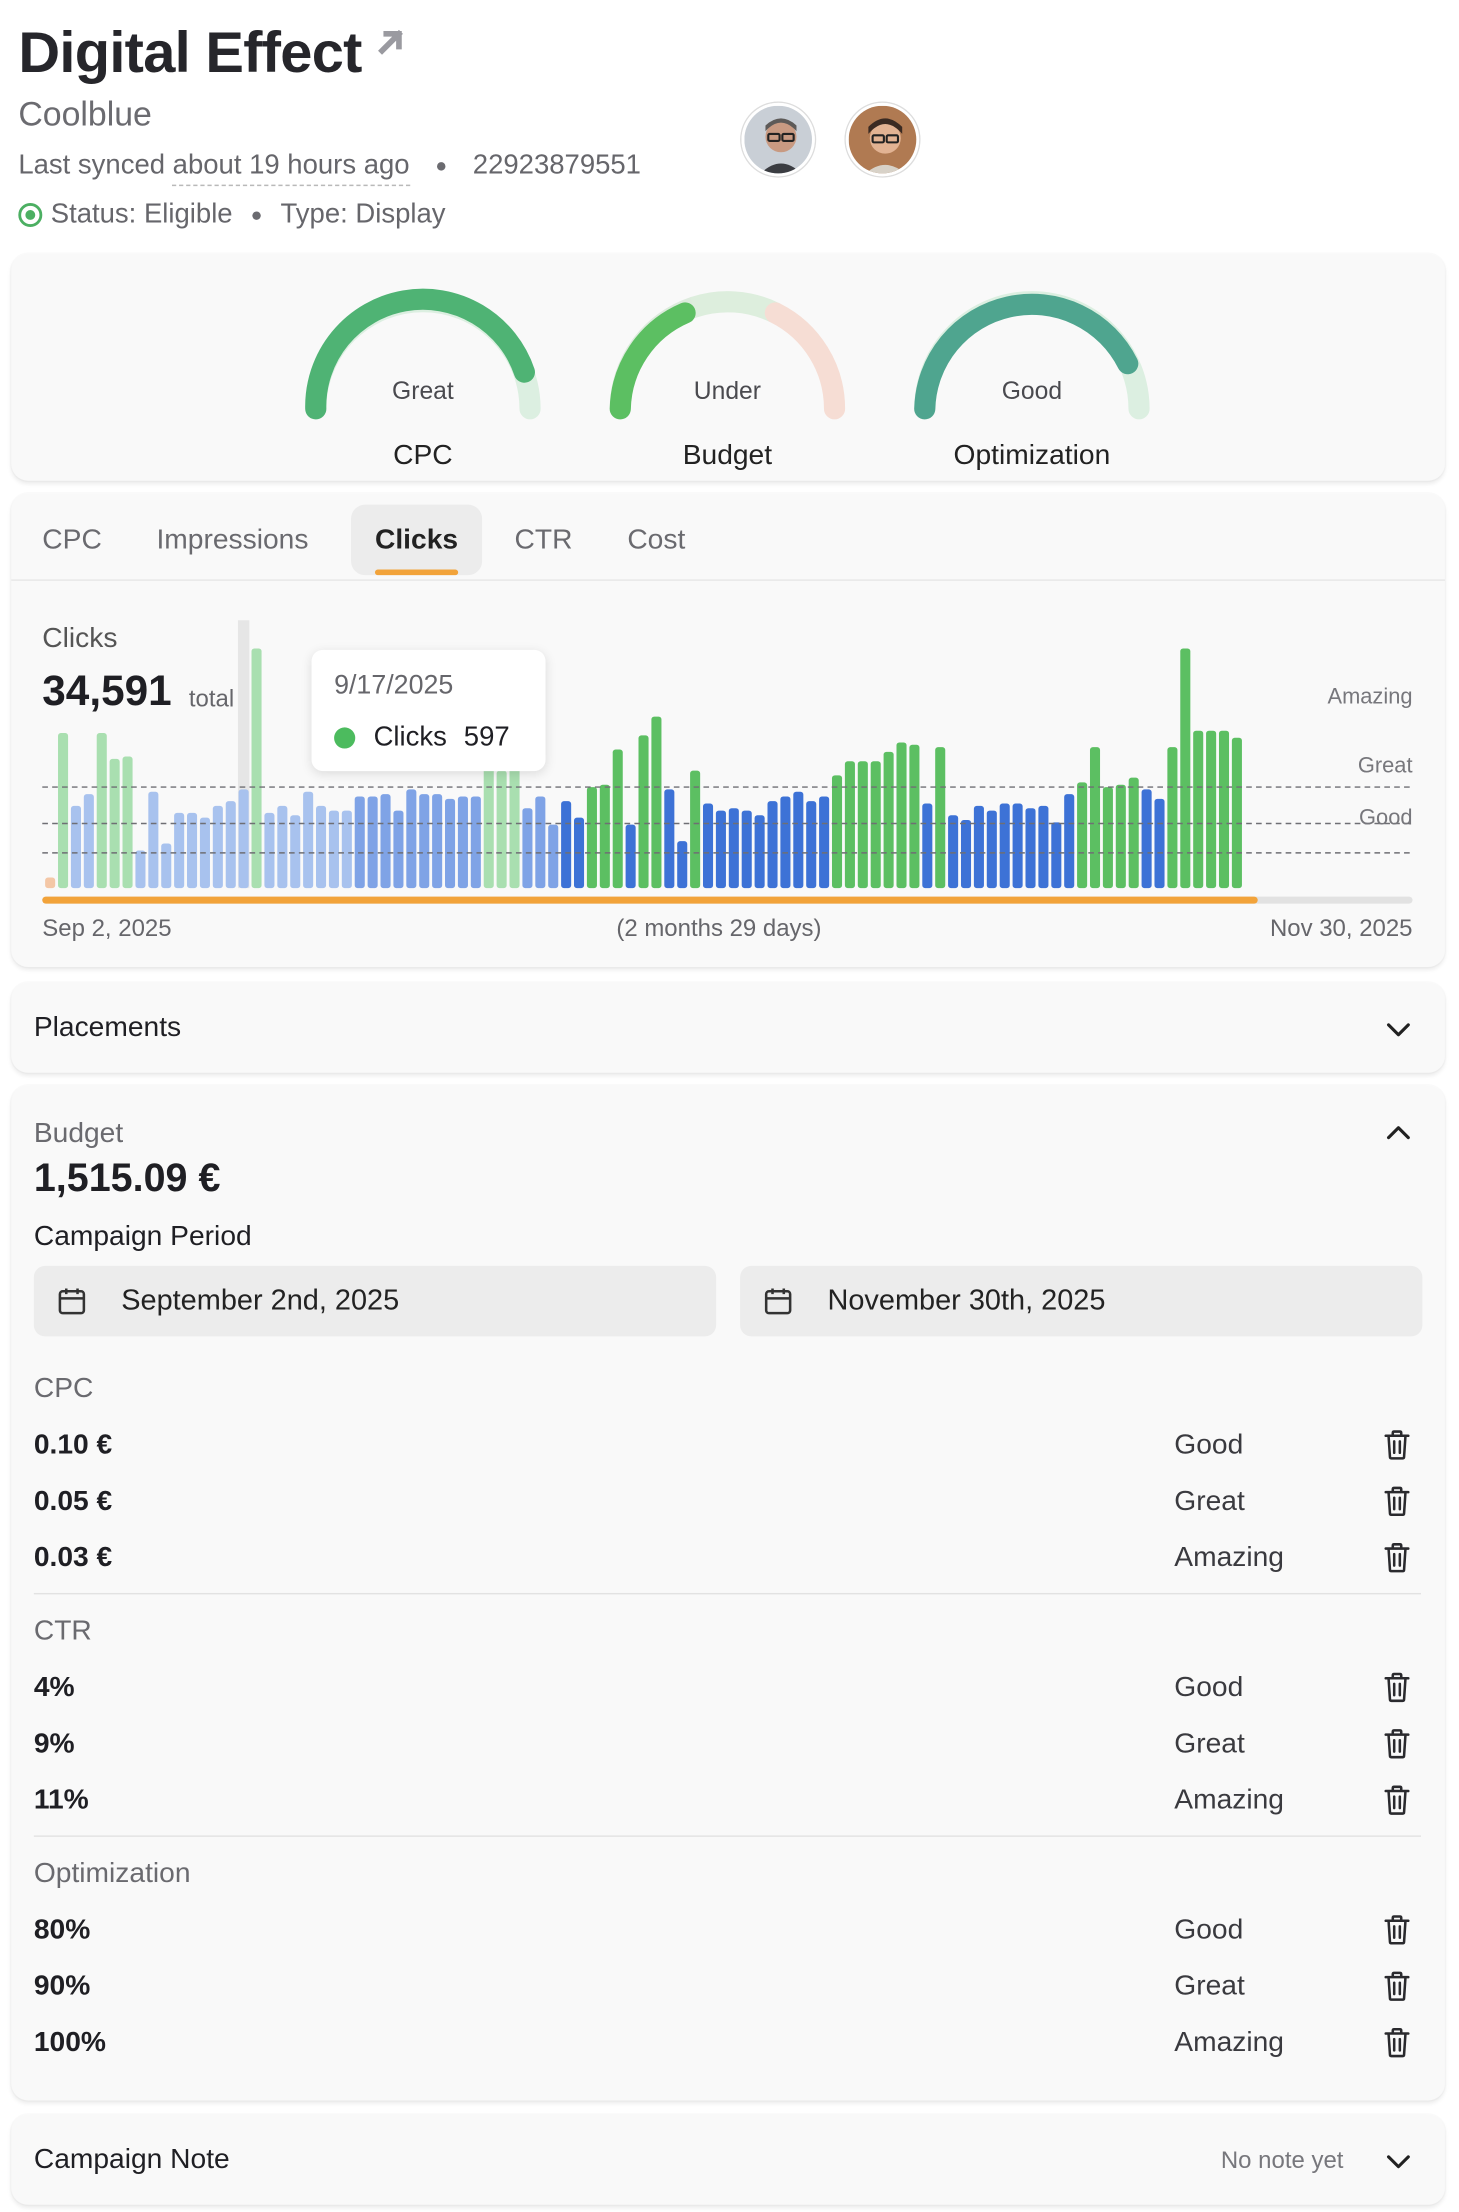 The height and width of the screenshot is (2212, 1459). Describe the element at coordinates (728, 2159) in the screenshot. I see `campaign-note-section: Campaign Note No note yet` at that location.